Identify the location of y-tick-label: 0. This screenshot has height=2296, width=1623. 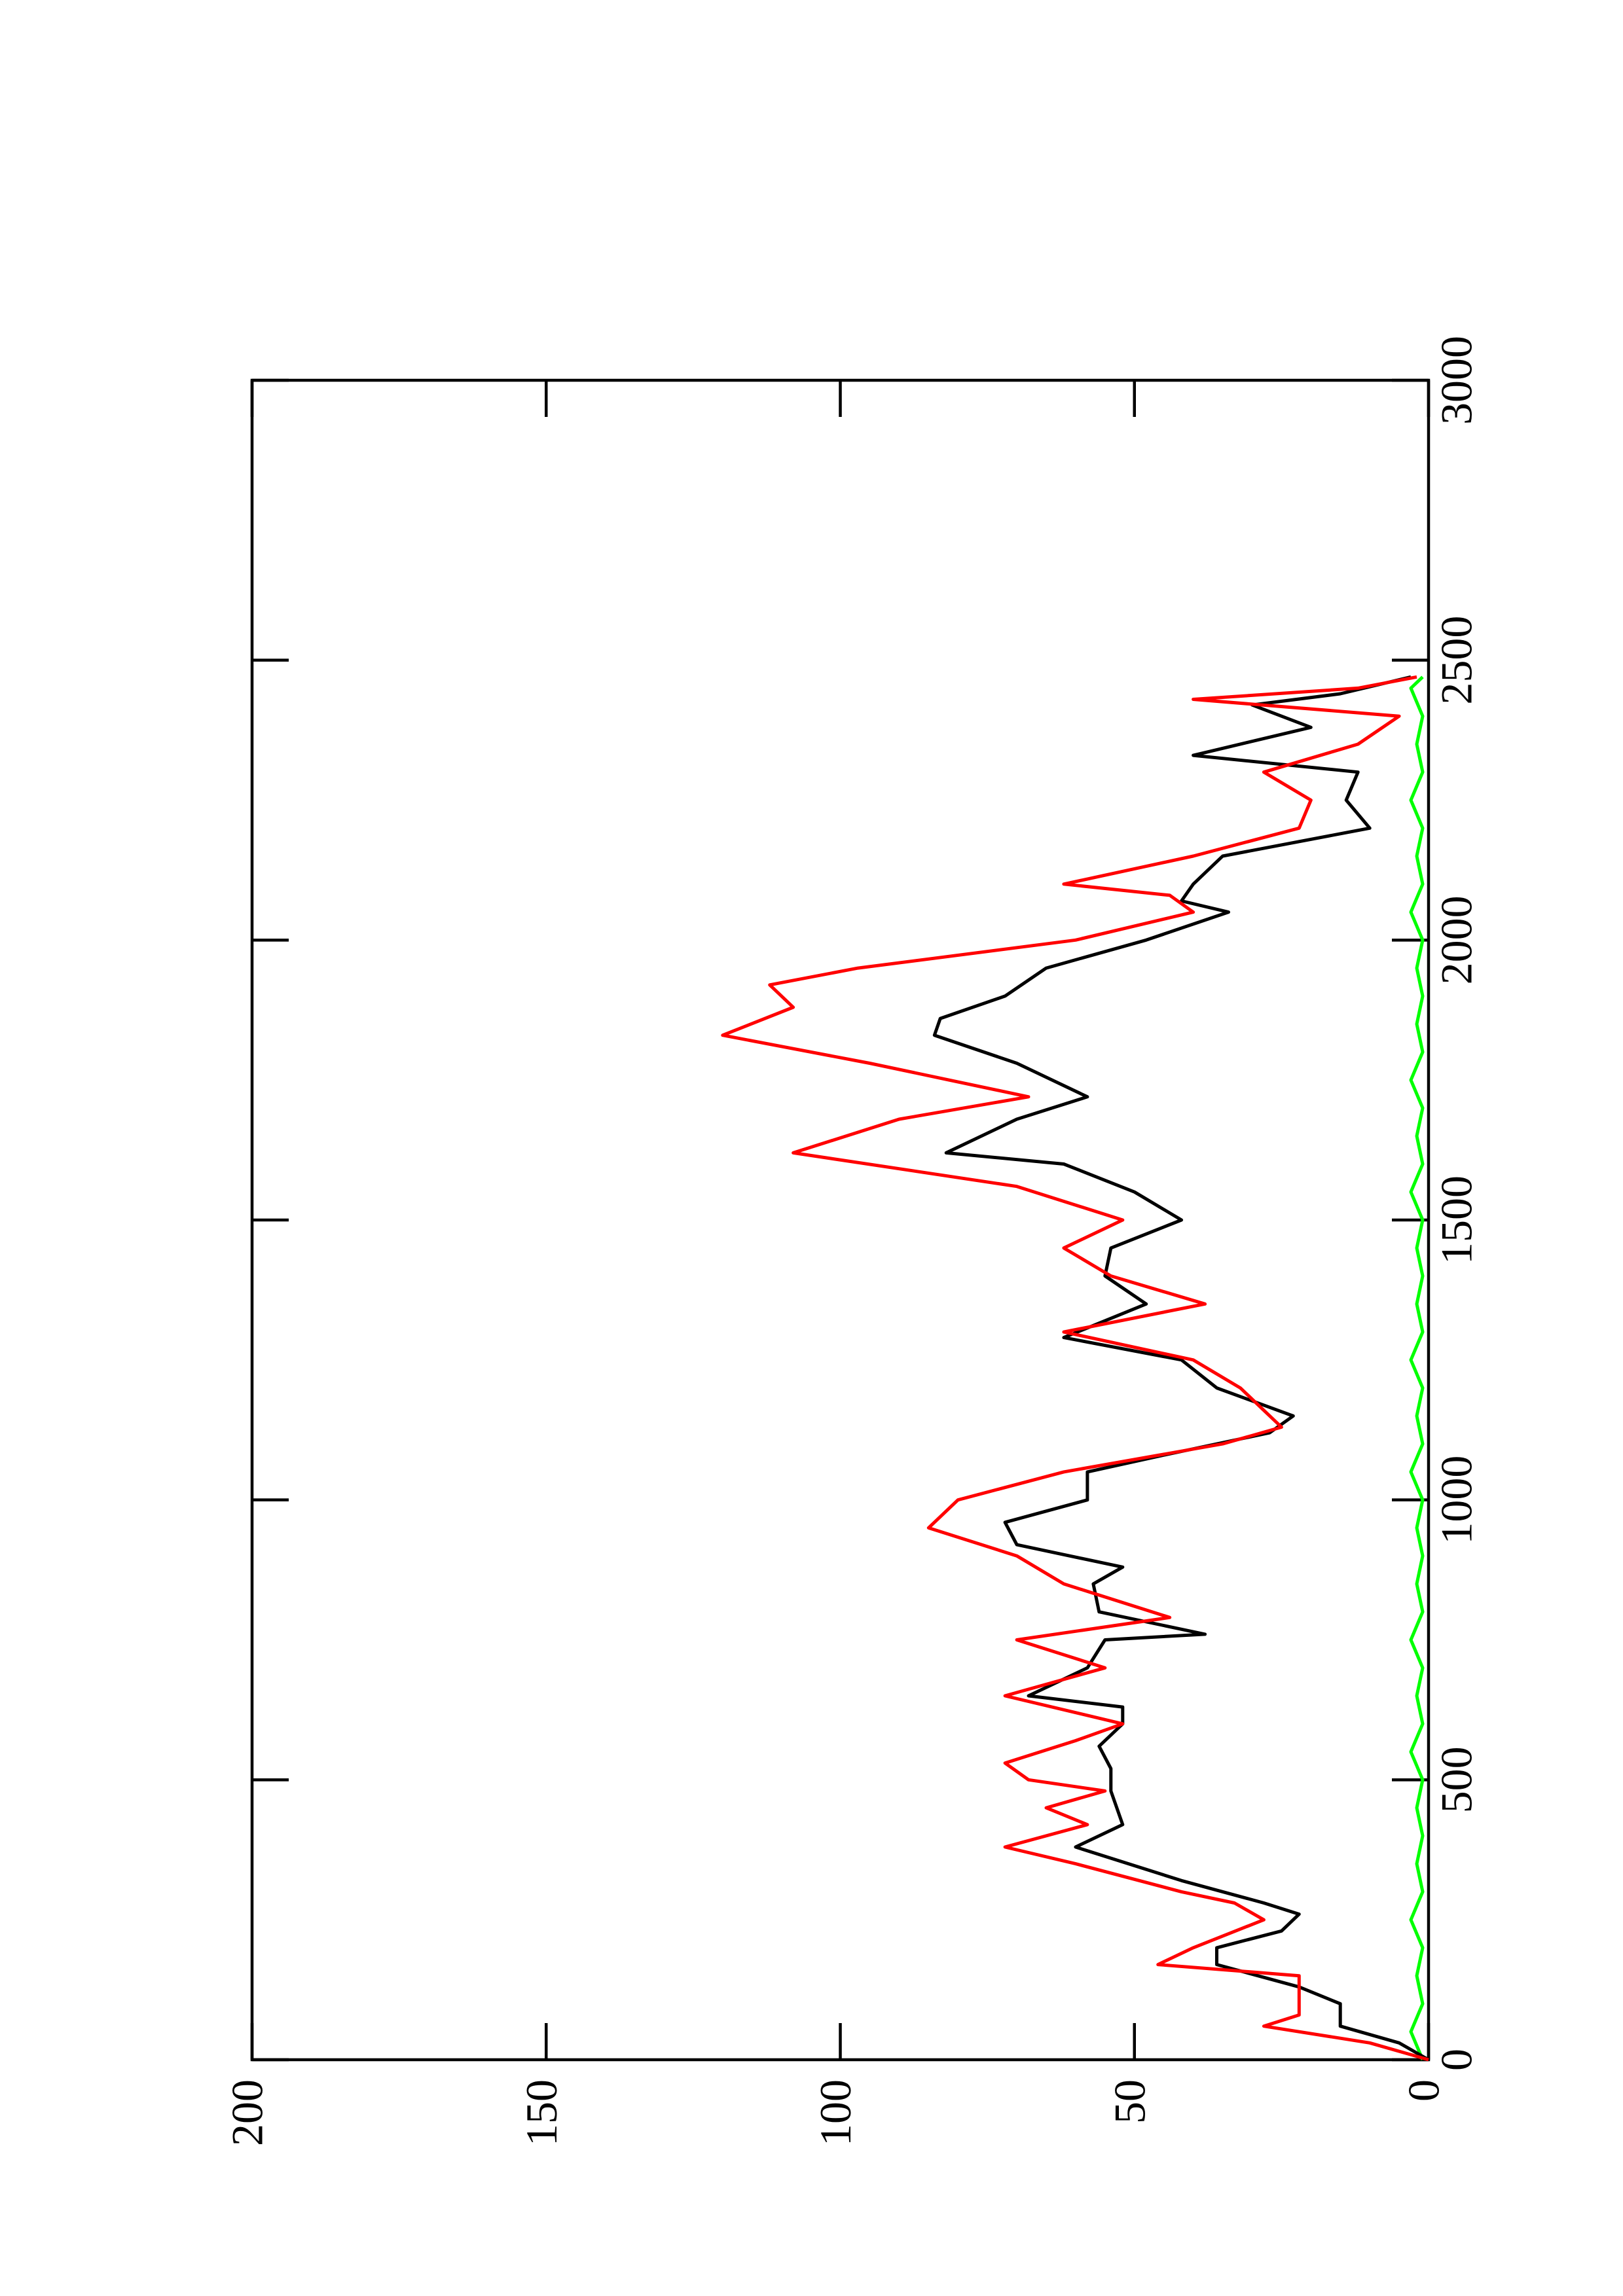
(1424, 2090).